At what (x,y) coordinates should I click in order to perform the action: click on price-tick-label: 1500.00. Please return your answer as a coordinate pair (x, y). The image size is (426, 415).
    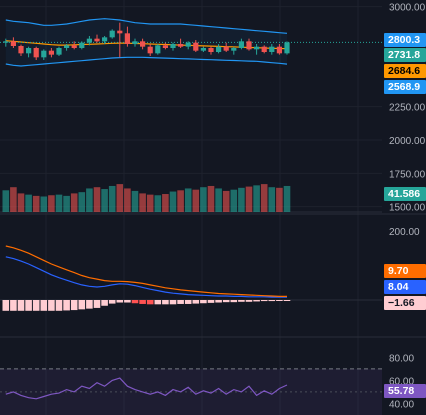
    Looking at the image, I should click on (407, 208).